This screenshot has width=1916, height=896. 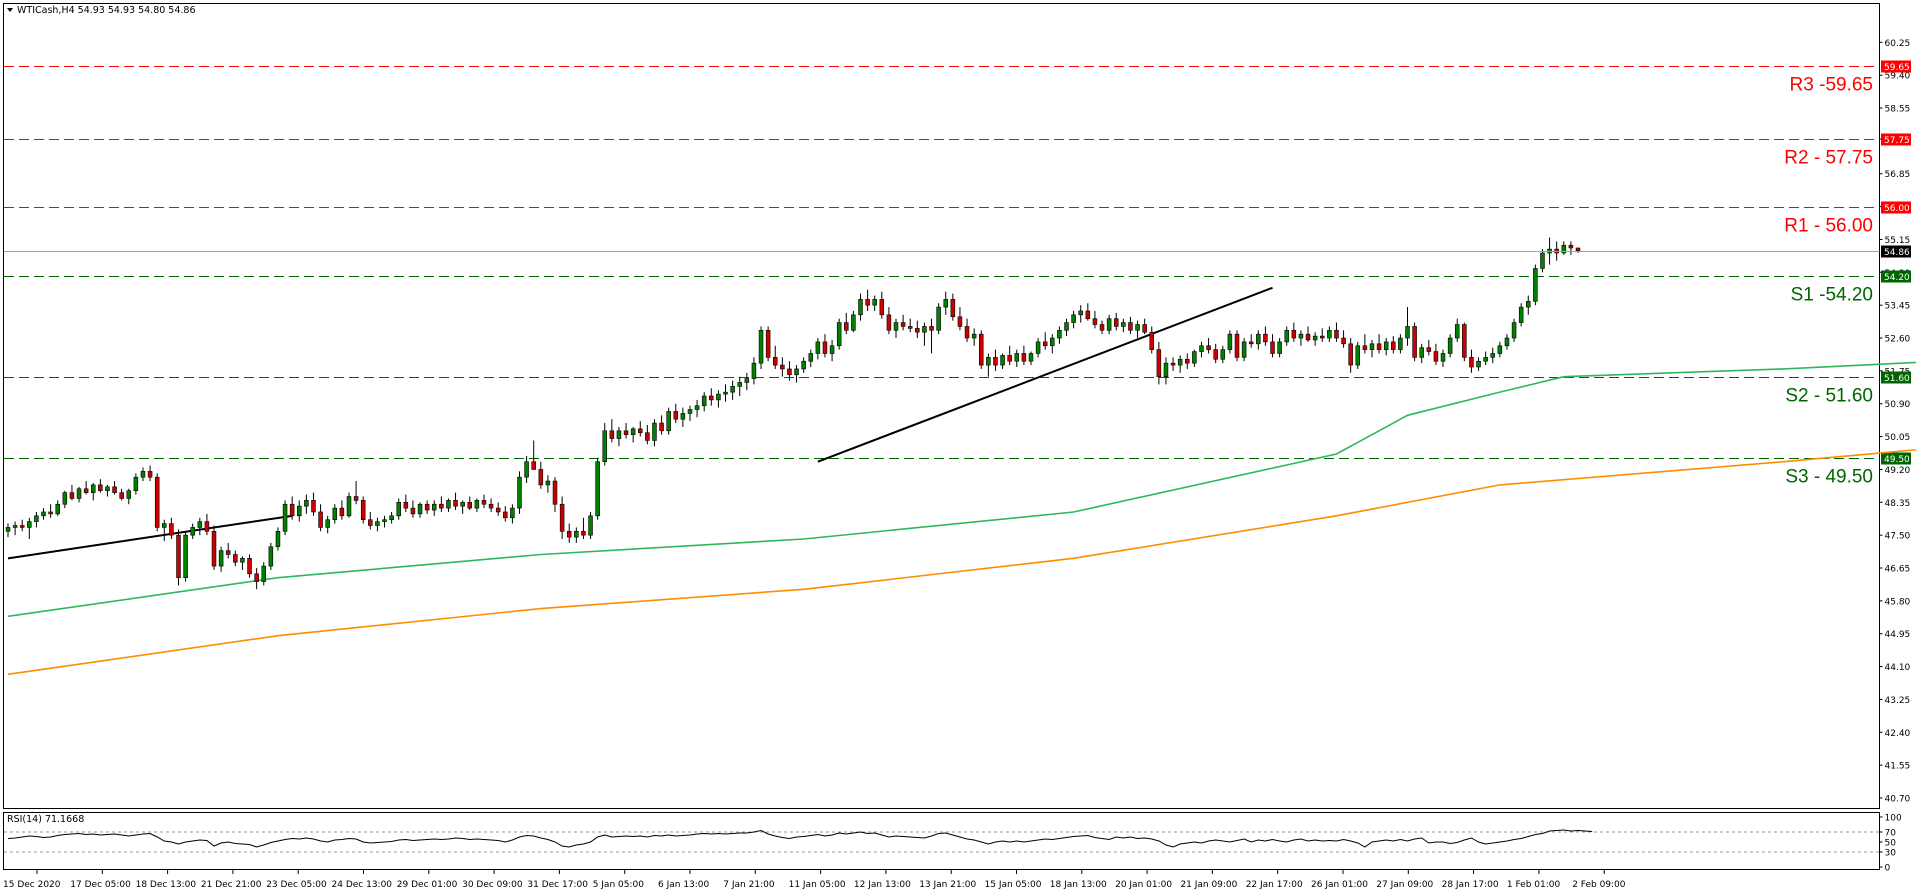 What do you see at coordinates (947, 885) in the screenshot?
I see `time-tick-label: 13 Jan 21:00` at bounding box center [947, 885].